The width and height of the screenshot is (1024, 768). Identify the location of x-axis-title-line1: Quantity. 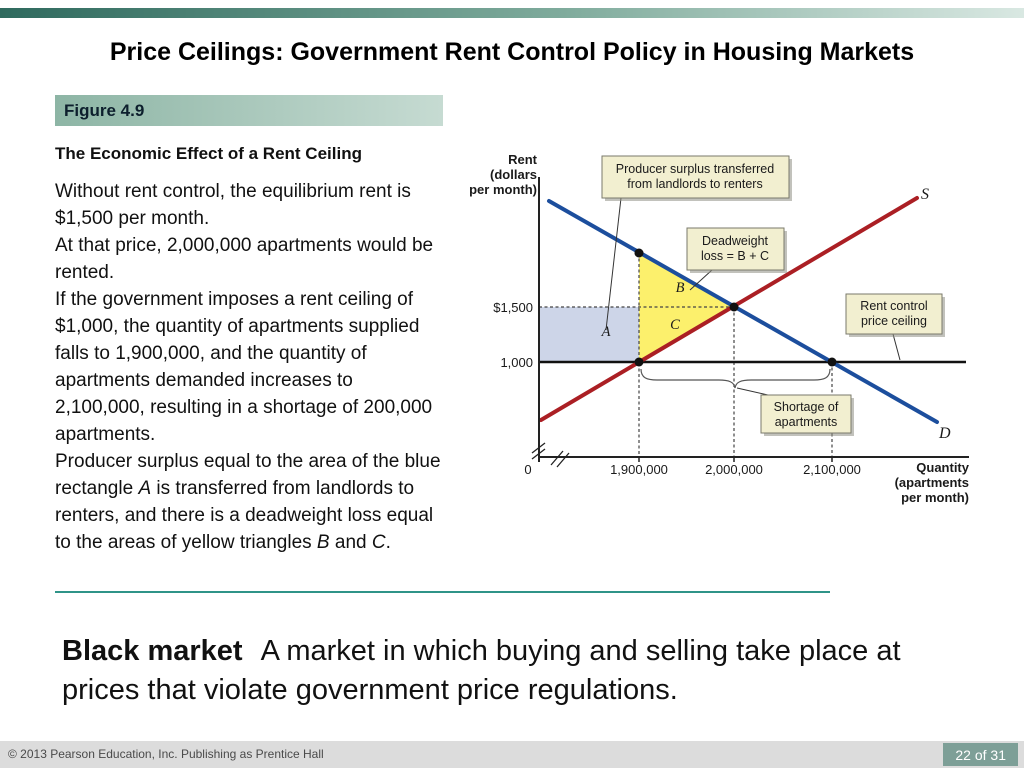
(942, 467).